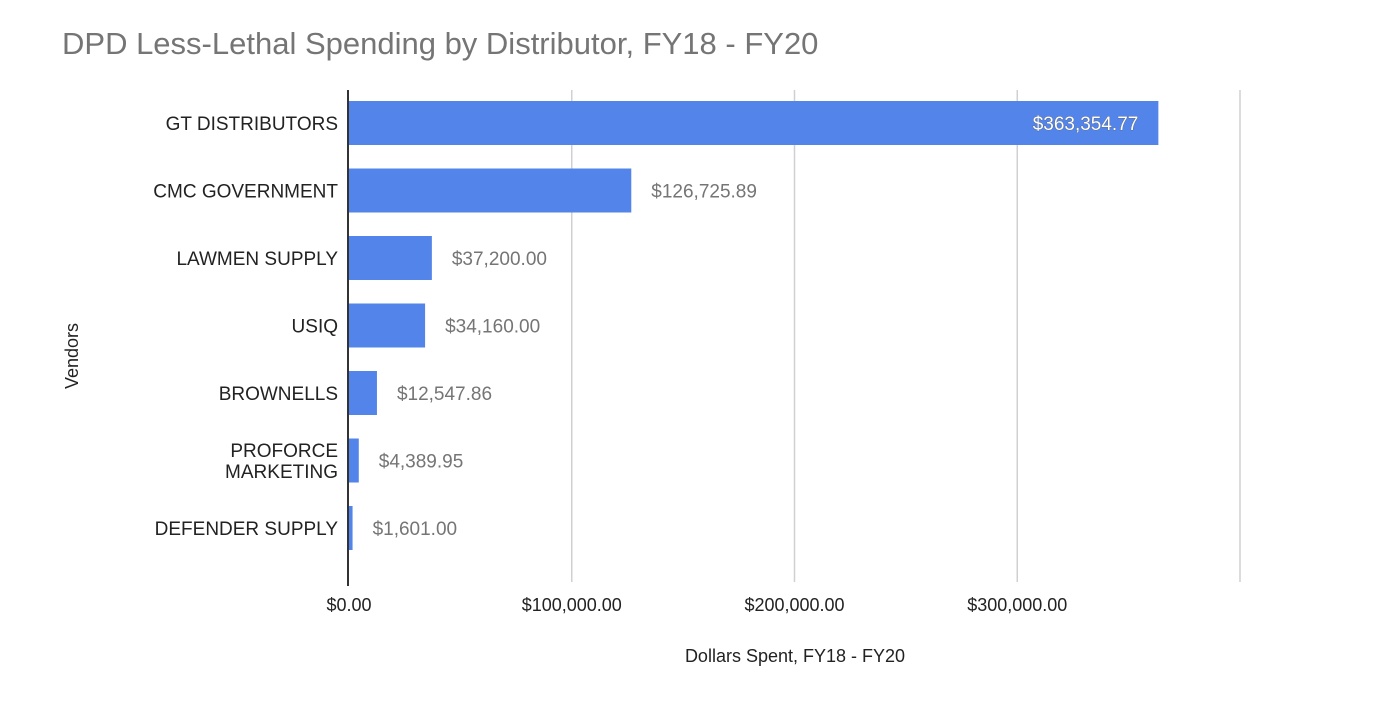 The image size is (1376, 705). Describe the element at coordinates (281, 462) in the screenshot. I see `category-label: PROFORCE MARKETING` at that location.